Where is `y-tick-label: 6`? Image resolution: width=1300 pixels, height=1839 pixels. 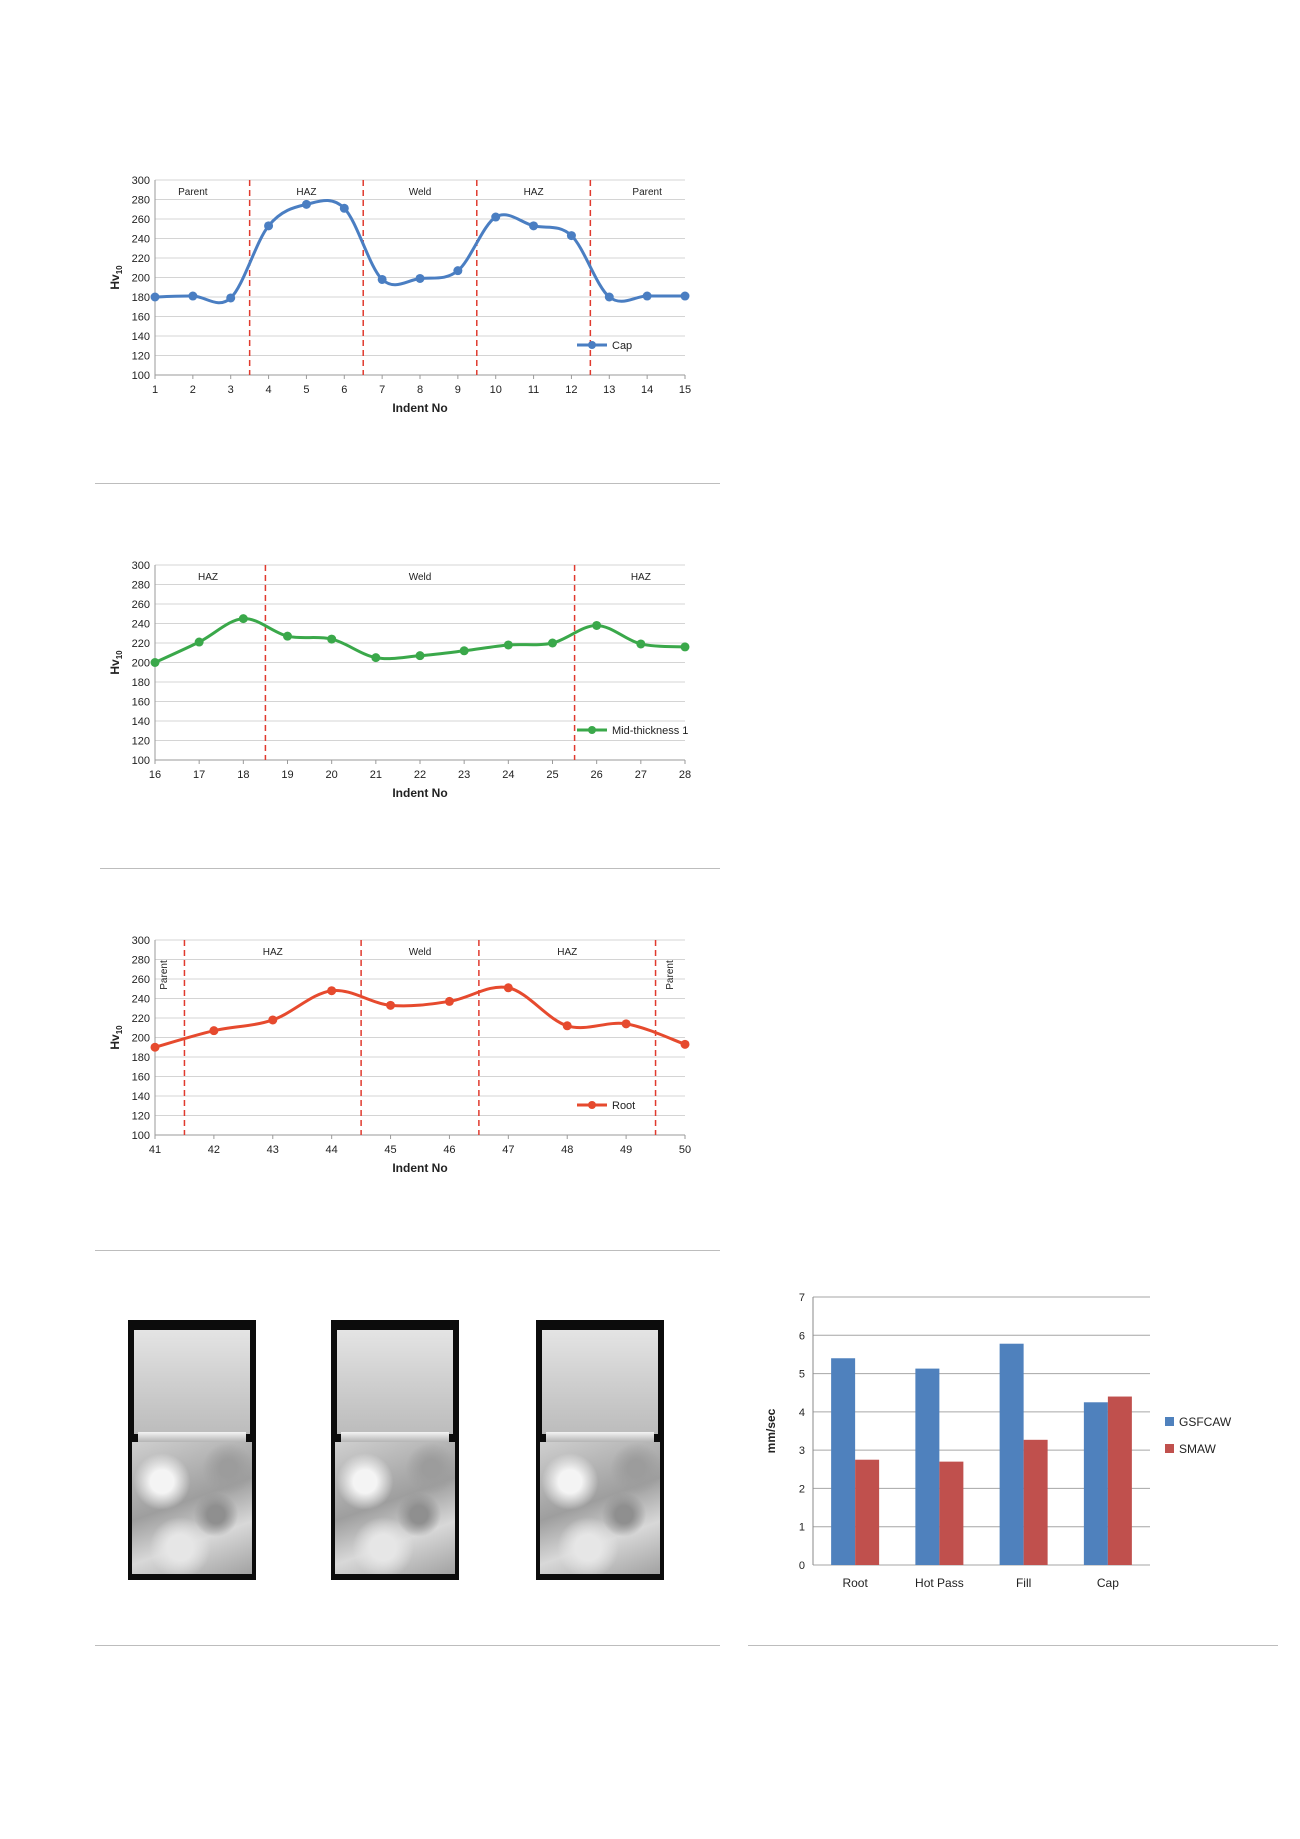
y-tick-label: 6 is located at coordinates (802, 1336).